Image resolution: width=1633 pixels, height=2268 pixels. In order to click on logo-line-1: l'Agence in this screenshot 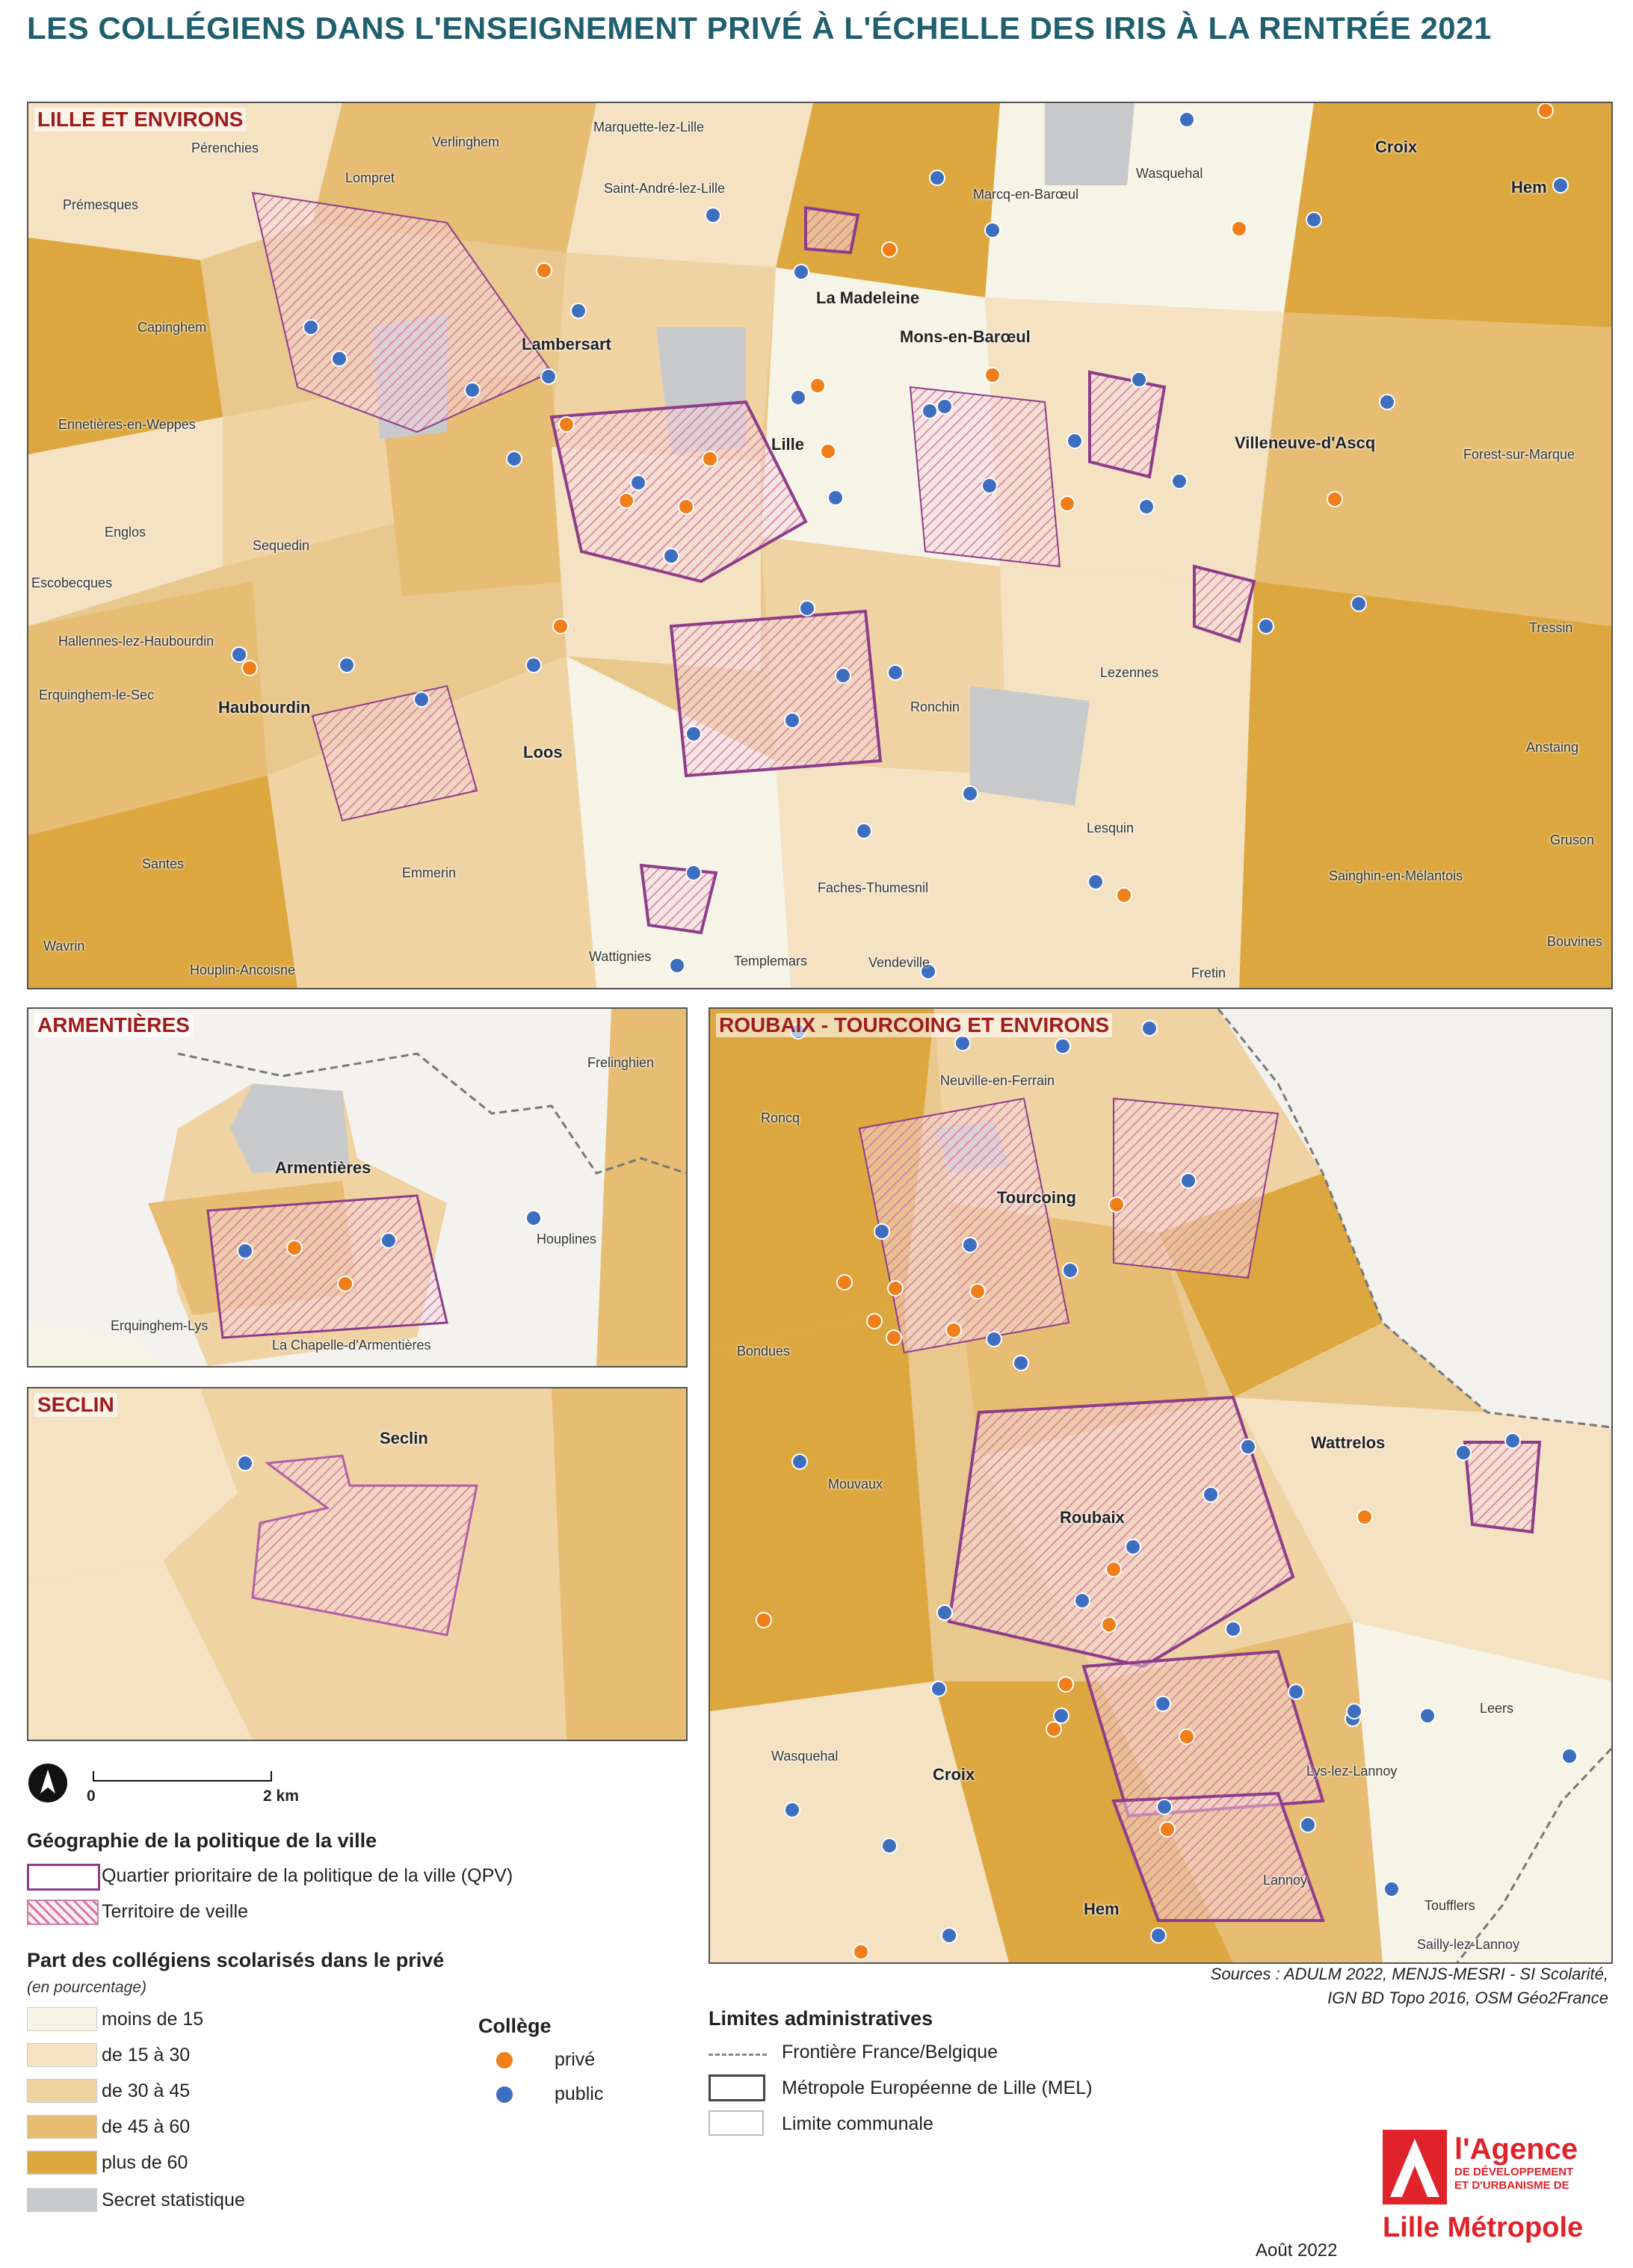, I will do `click(1516, 2149)`.